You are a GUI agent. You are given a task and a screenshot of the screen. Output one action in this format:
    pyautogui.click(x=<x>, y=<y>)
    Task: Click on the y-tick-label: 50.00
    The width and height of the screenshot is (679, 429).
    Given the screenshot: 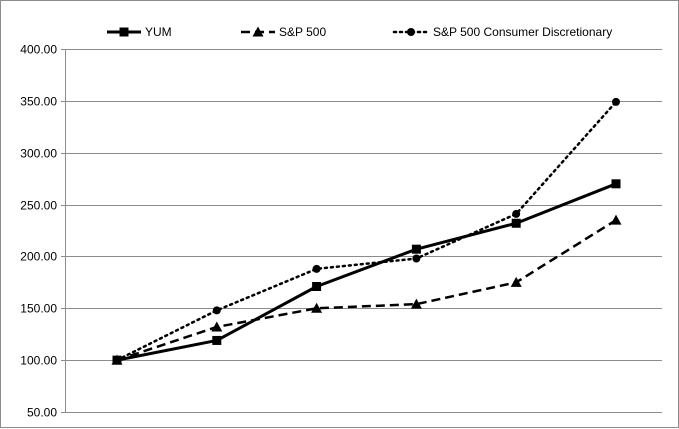 What is the action you would take?
    pyautogui.click(x=42, y=413)
    